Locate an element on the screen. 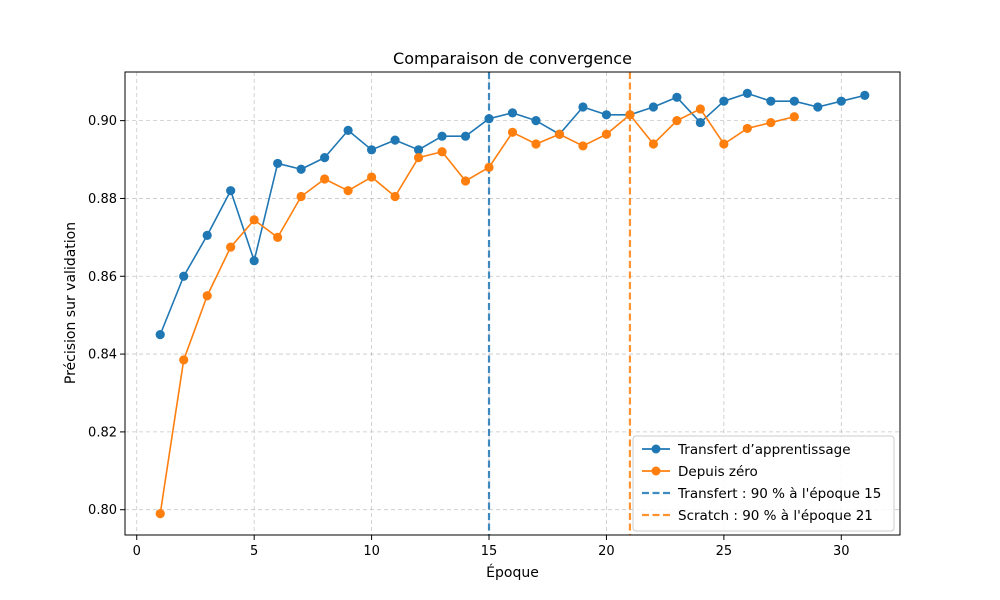  x-tick-label: 0 is located at coordinates (137, 551).